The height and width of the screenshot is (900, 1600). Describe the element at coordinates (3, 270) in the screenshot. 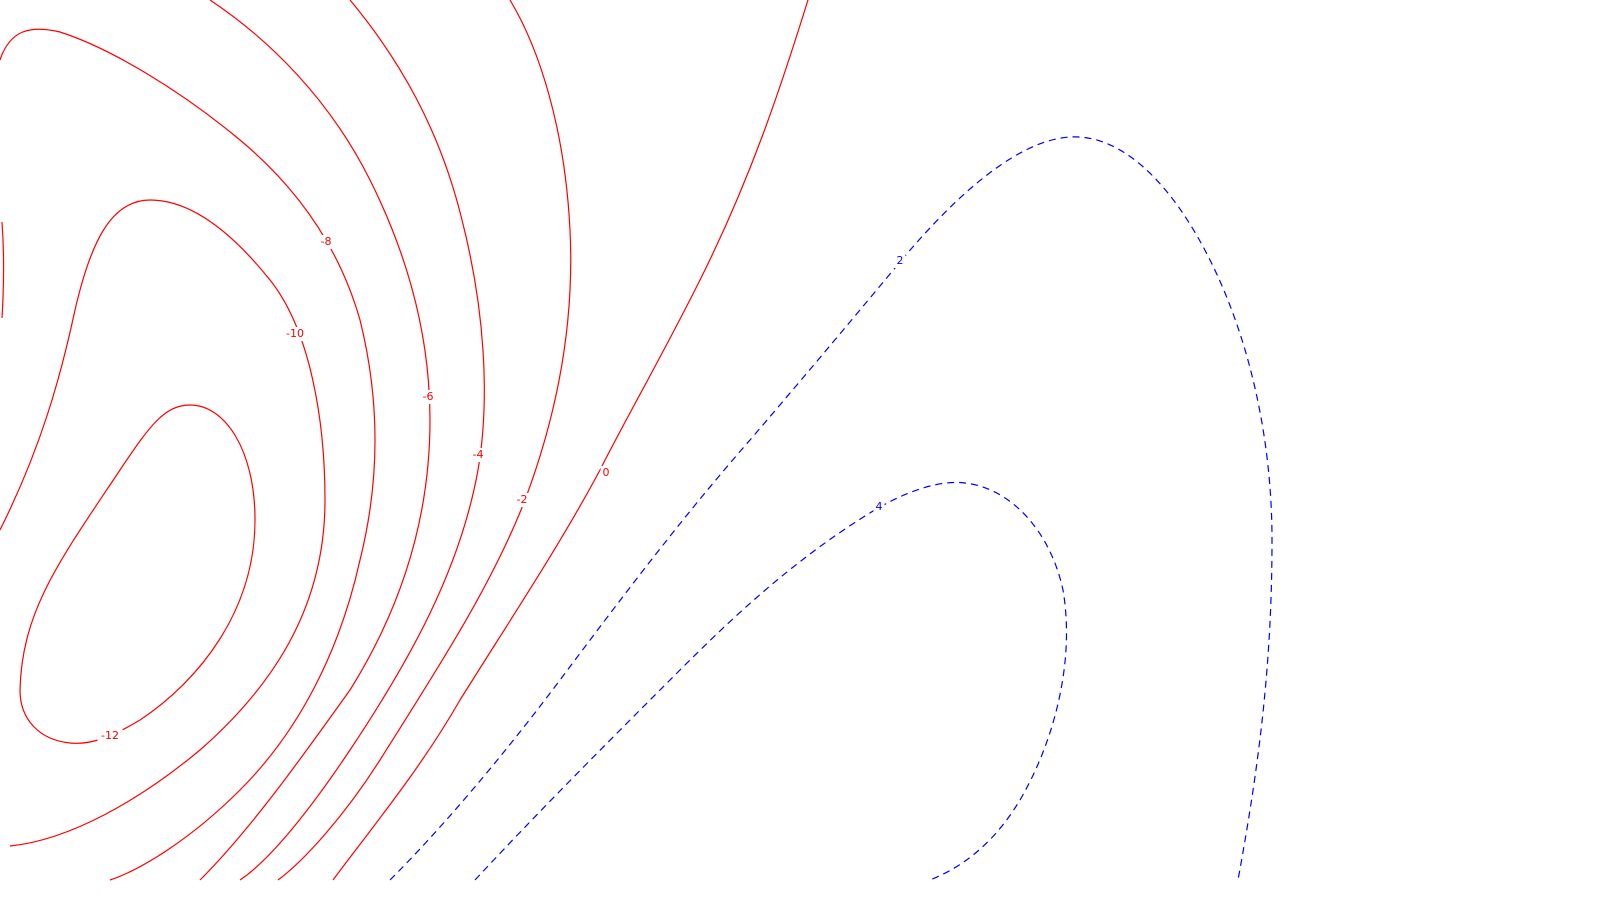

I see `contour-line-minus-8-edge` at that location.